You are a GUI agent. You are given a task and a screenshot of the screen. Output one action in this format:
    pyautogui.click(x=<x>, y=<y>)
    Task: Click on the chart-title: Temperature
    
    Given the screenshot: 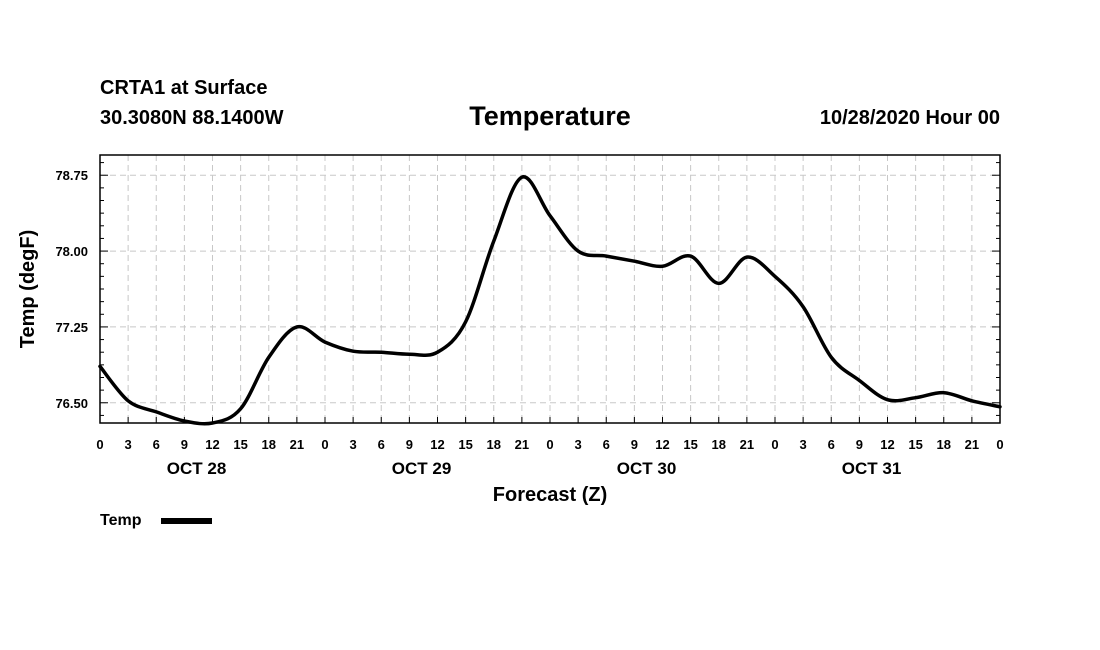 What is the action you would take?
    pyautogui.click(x=550, y=116)
    